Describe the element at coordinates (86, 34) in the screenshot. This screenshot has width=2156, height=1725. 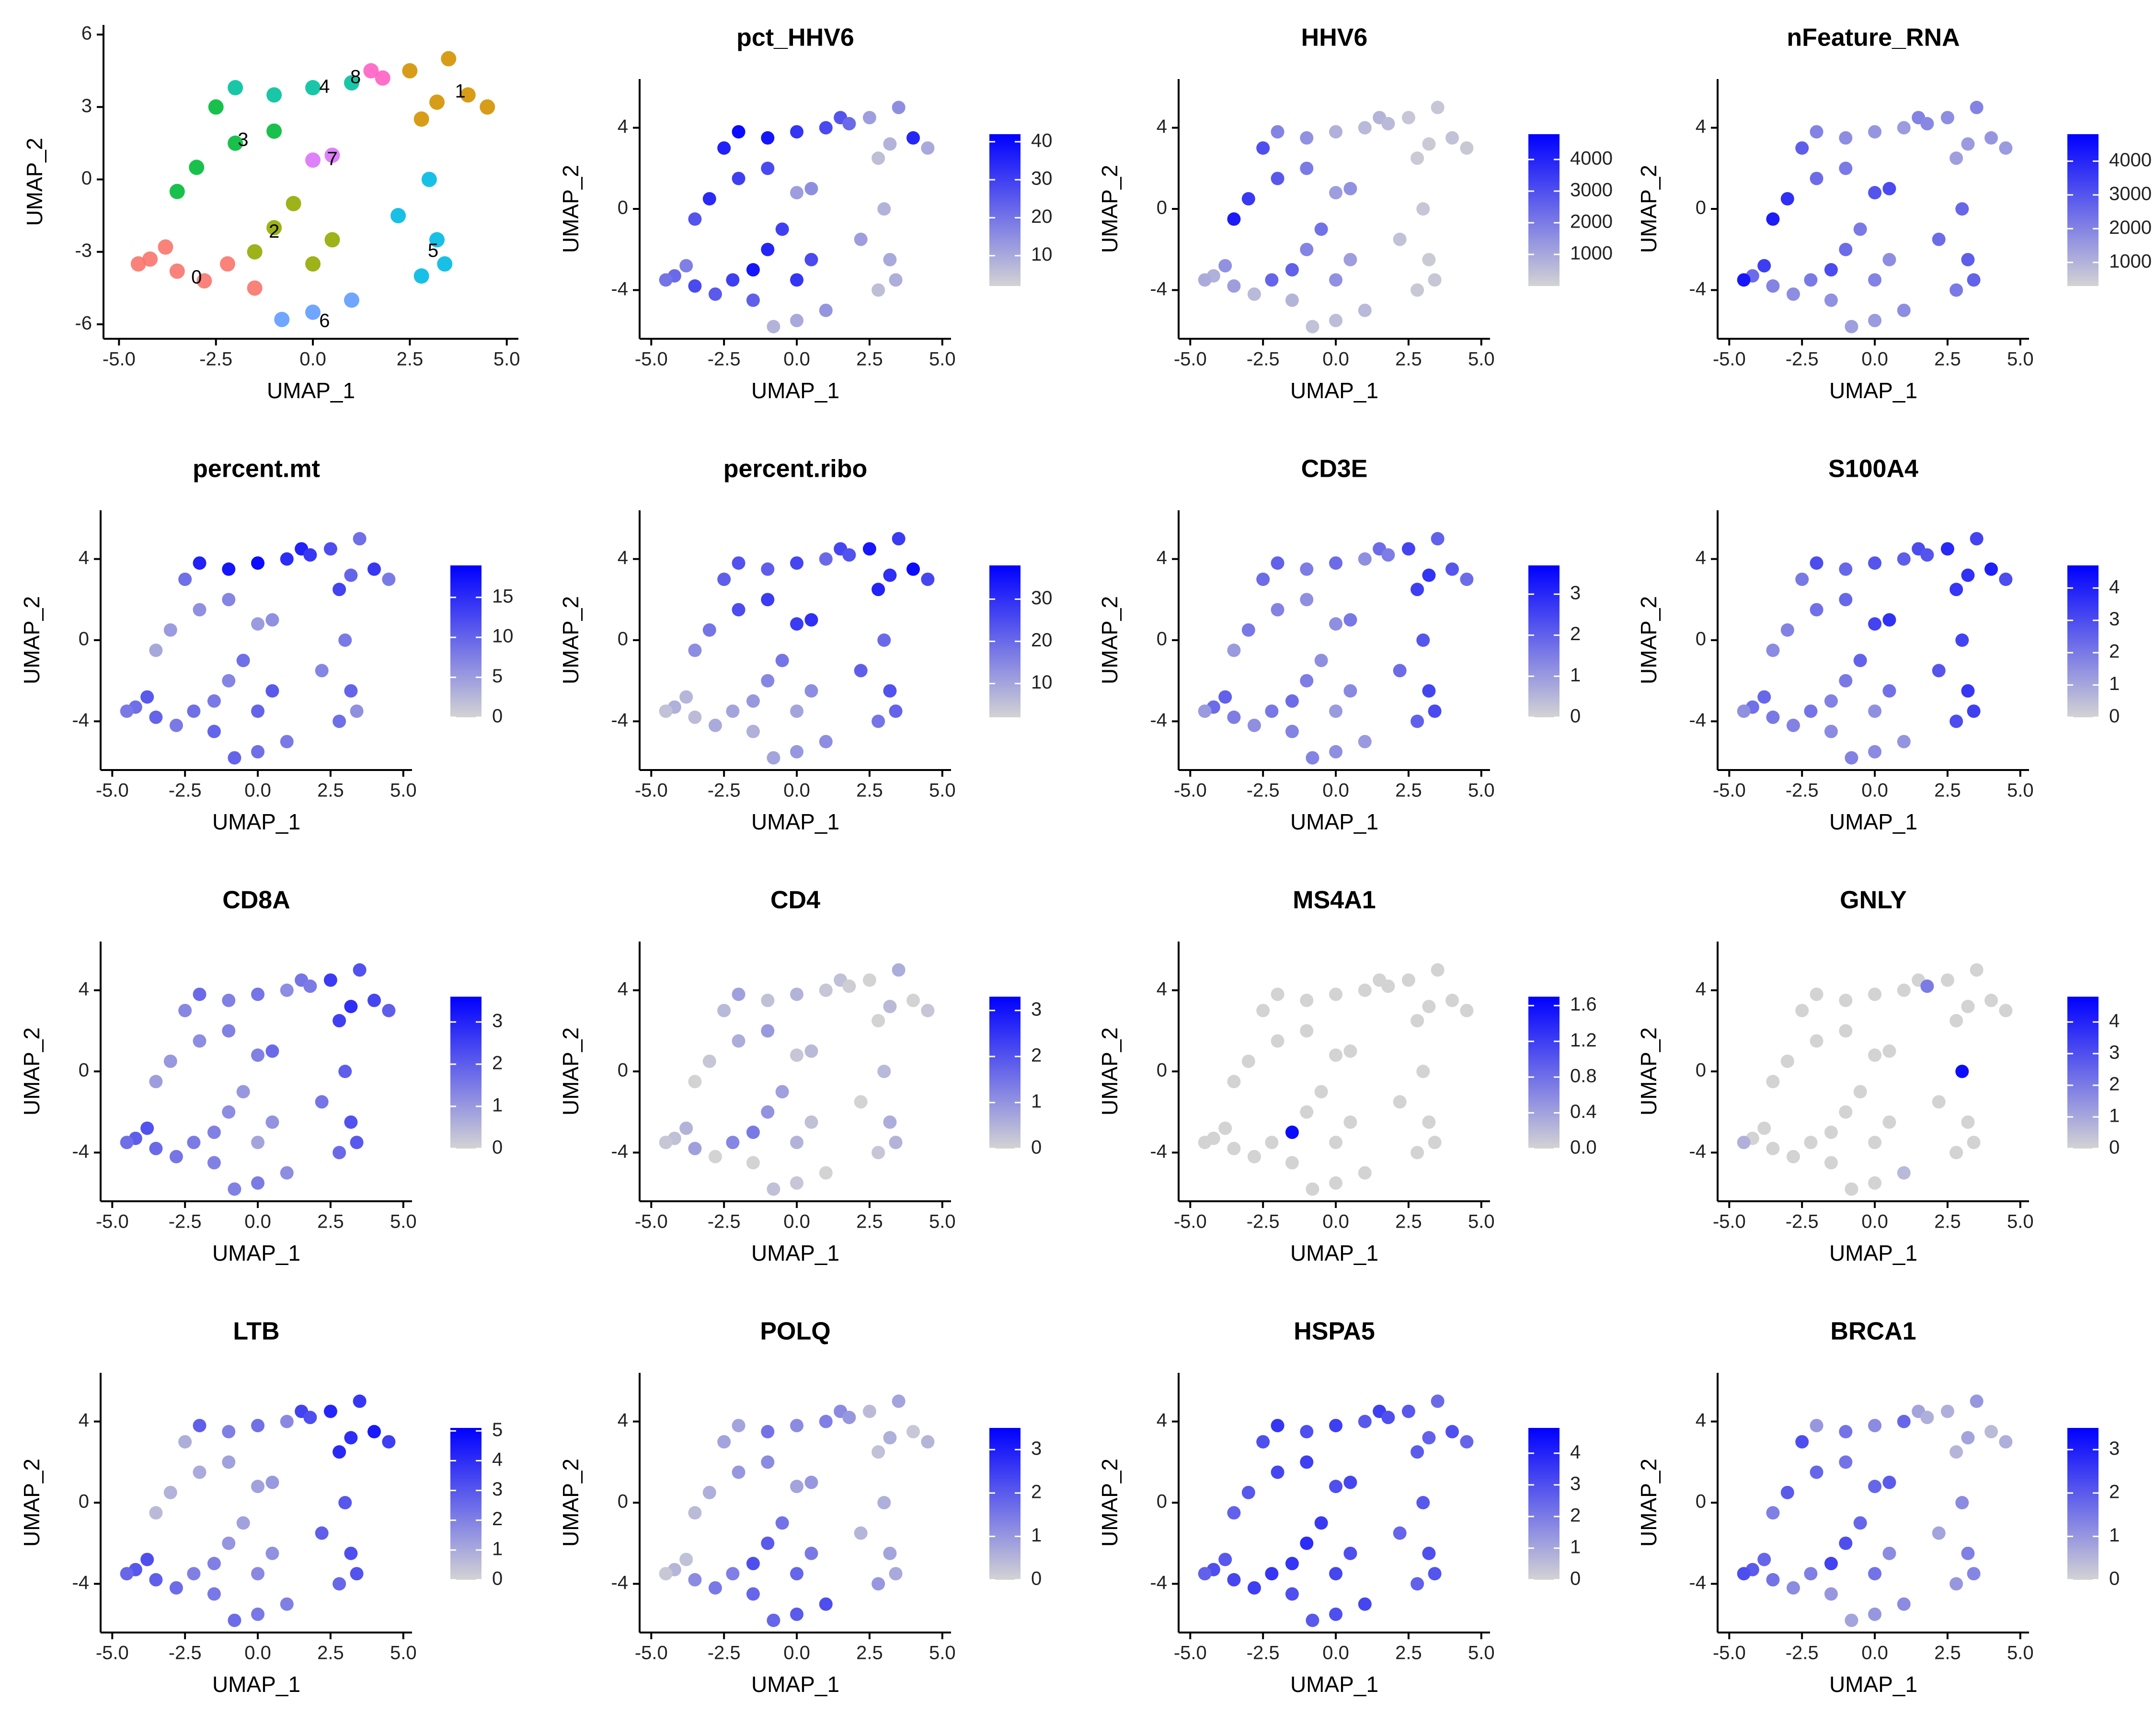
I see `y-tick-label: 6` at that location.